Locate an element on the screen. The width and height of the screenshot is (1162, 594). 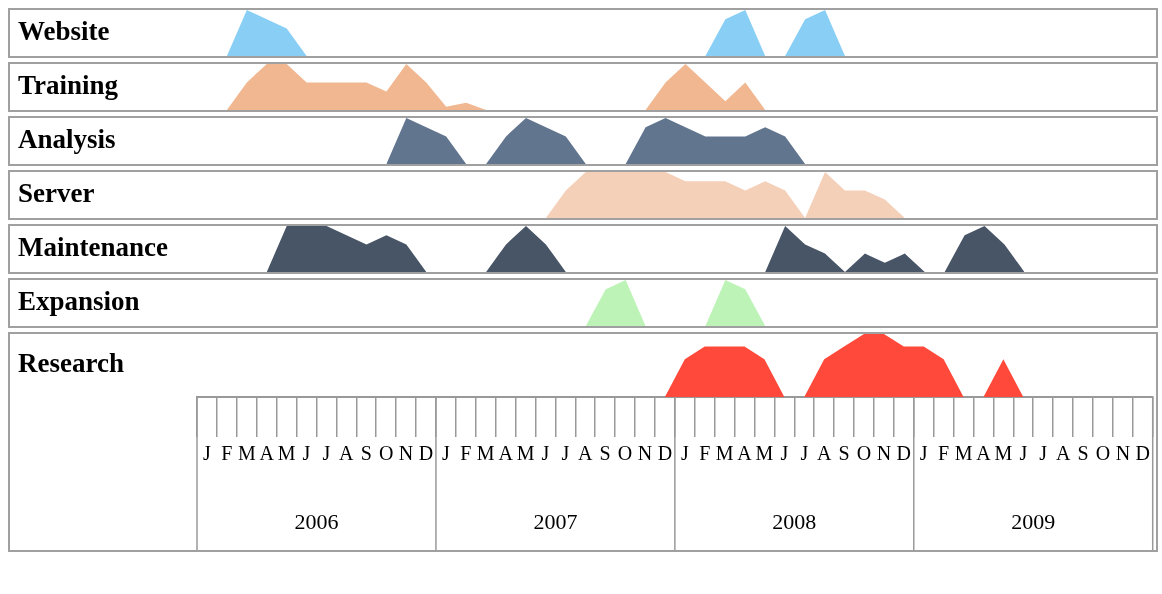
text: 2009 is located at coordinates (1033, 521).